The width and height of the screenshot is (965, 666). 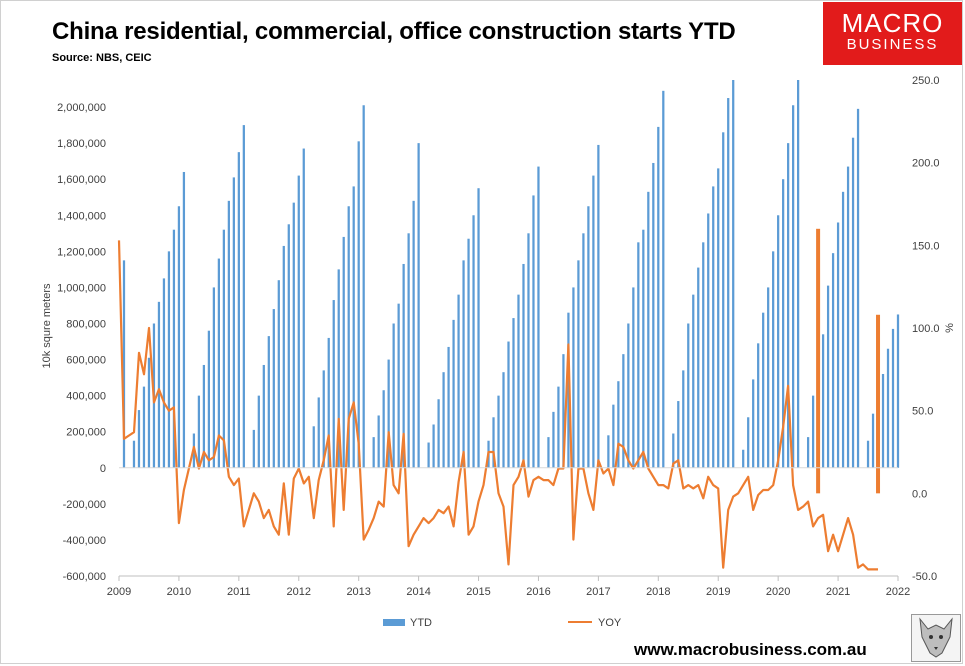 I want to click on y-left-tick-label: 1,400,000, so click(x=81, y=216).